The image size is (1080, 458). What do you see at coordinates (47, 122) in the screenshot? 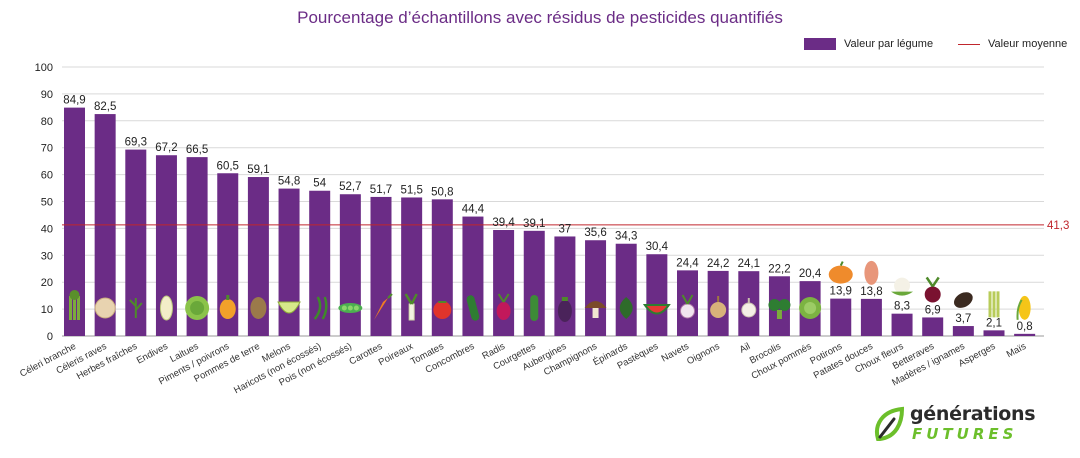
I see `y-tick-label: 80` at bounding box center [47, 122].